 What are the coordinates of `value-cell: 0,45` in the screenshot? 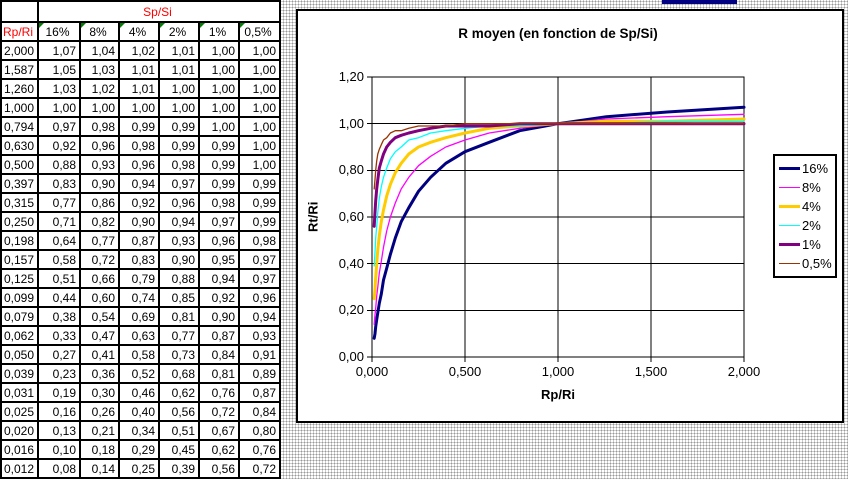 It's located at (179, 449).